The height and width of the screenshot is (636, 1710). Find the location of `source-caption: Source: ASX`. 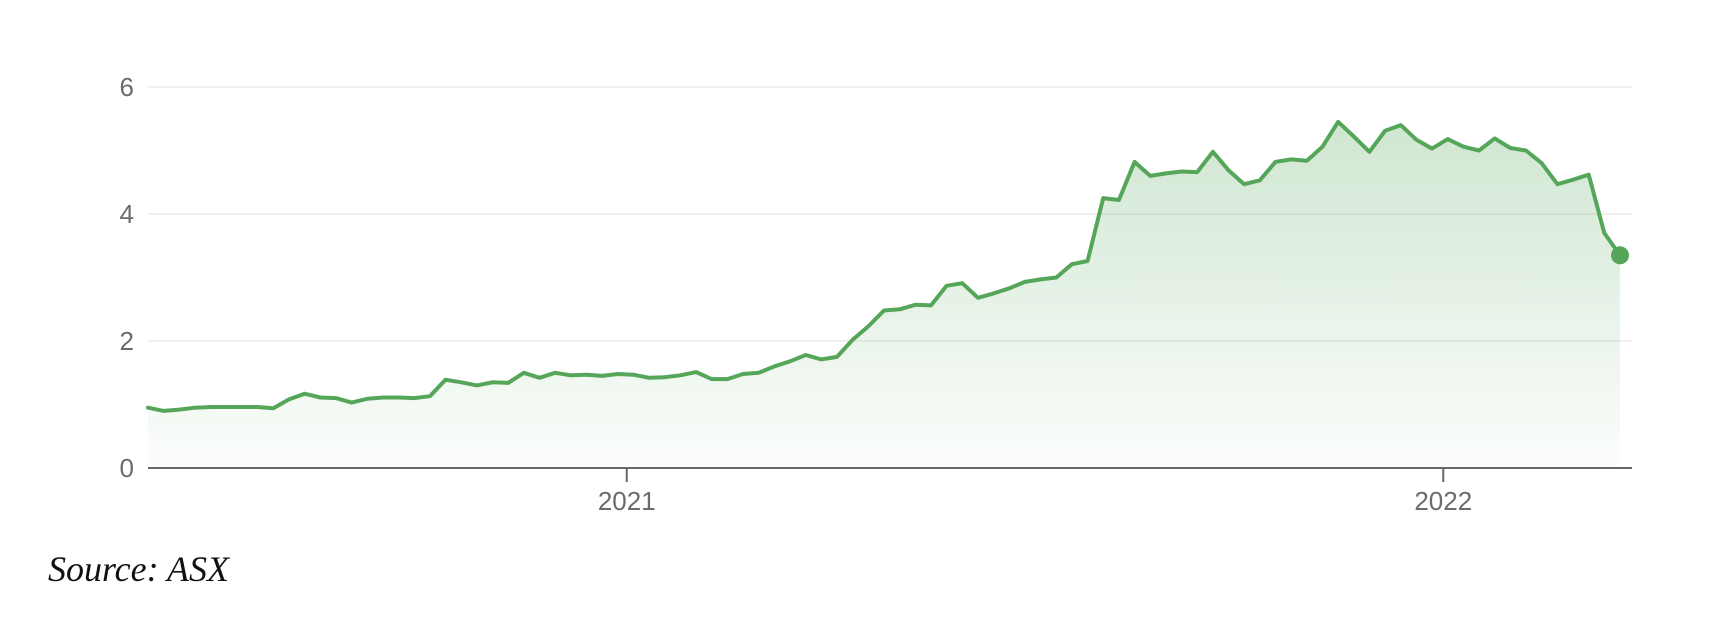

source-caption: Source: ASX is located at coordinates (138, 569).